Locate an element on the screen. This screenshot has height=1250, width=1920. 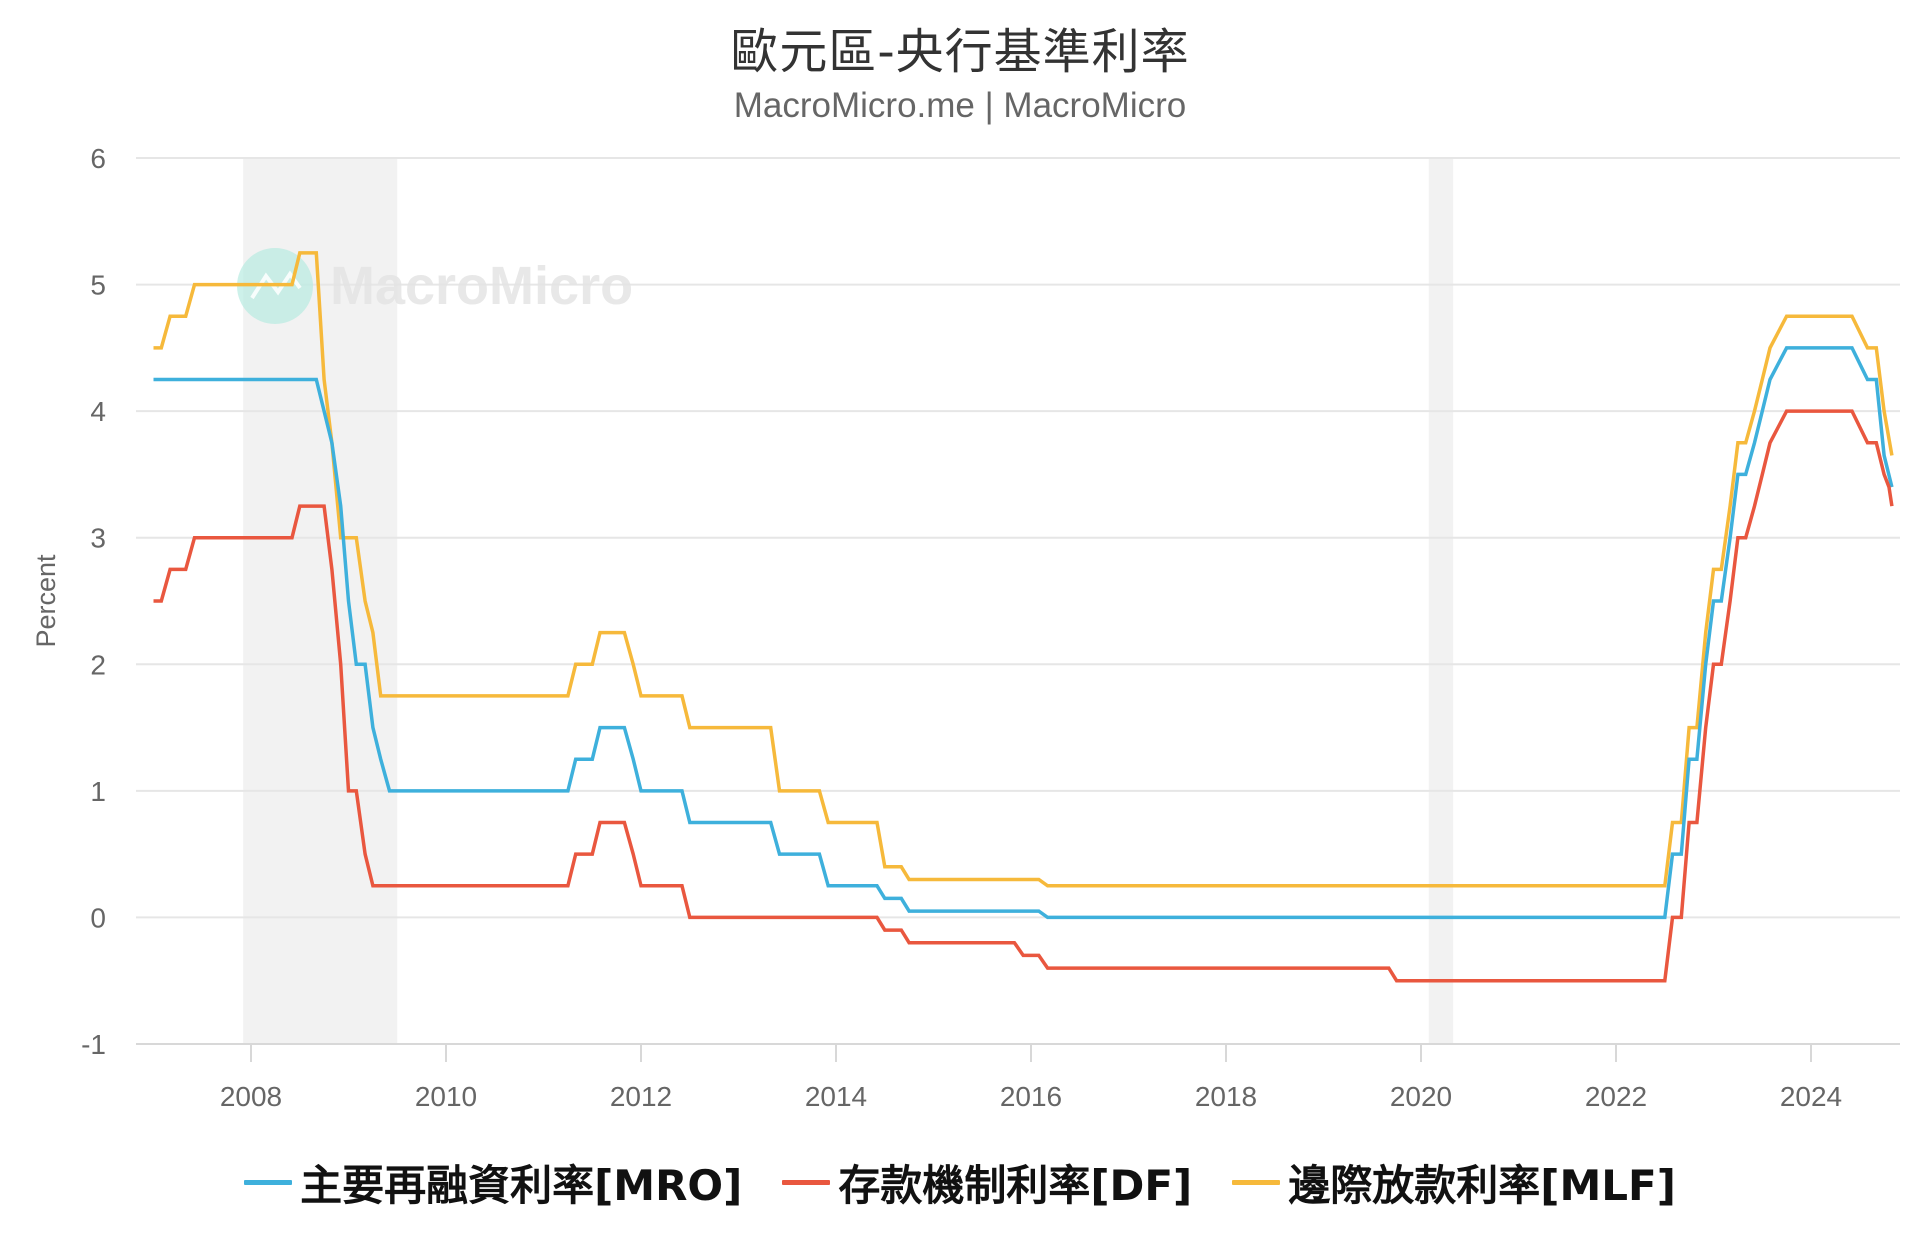
legend-swatch-mlf is located at coordinates (1256, 1182).